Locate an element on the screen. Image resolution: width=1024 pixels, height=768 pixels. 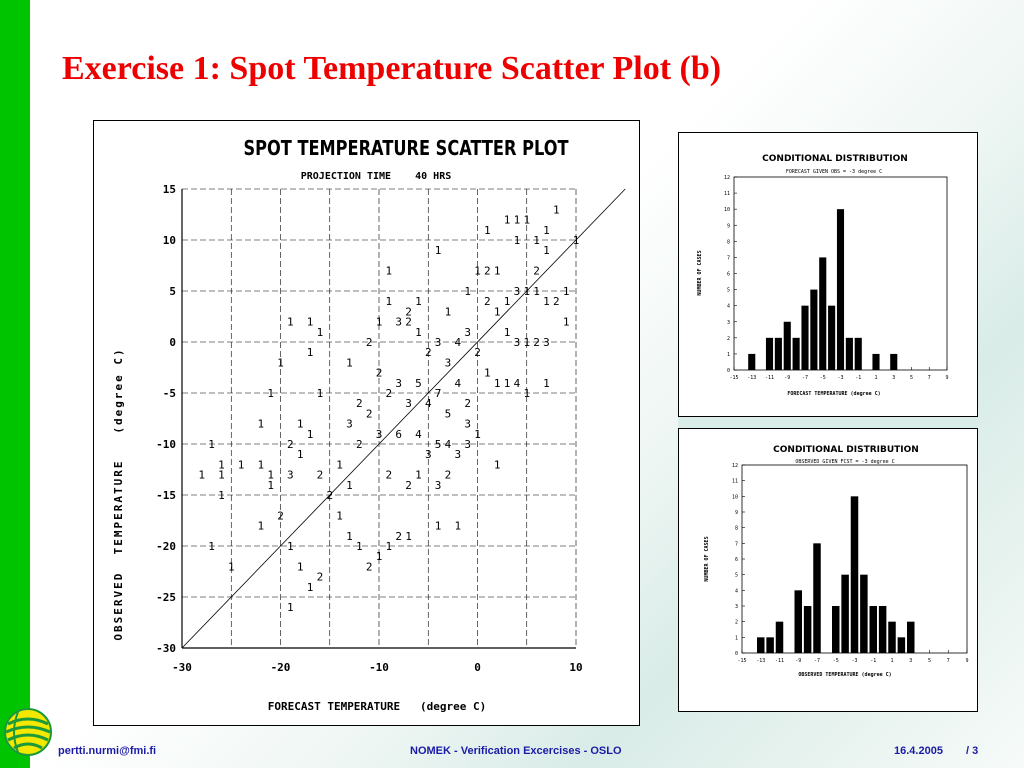
hist2-y-axis-label: NUMBER OF CASES is located at coordinates (707, 558).